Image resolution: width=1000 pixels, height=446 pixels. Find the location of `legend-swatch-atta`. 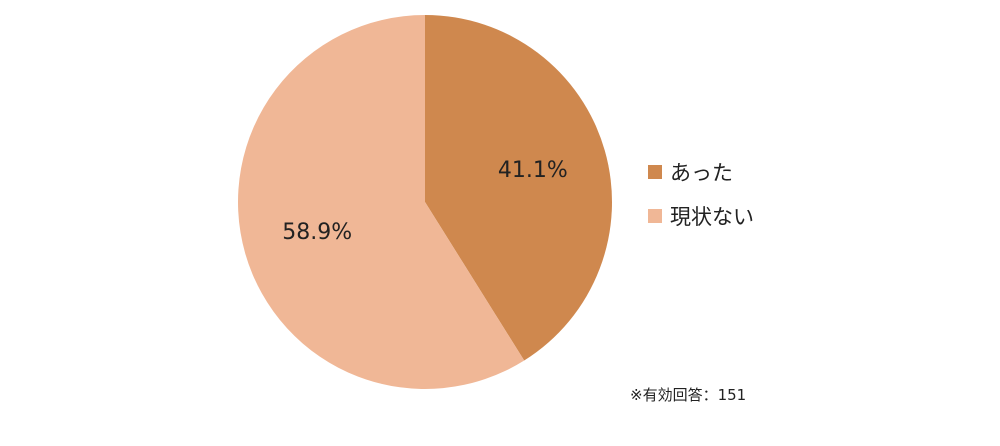

legend-swatch-atta is located at coordinates (655, 172).